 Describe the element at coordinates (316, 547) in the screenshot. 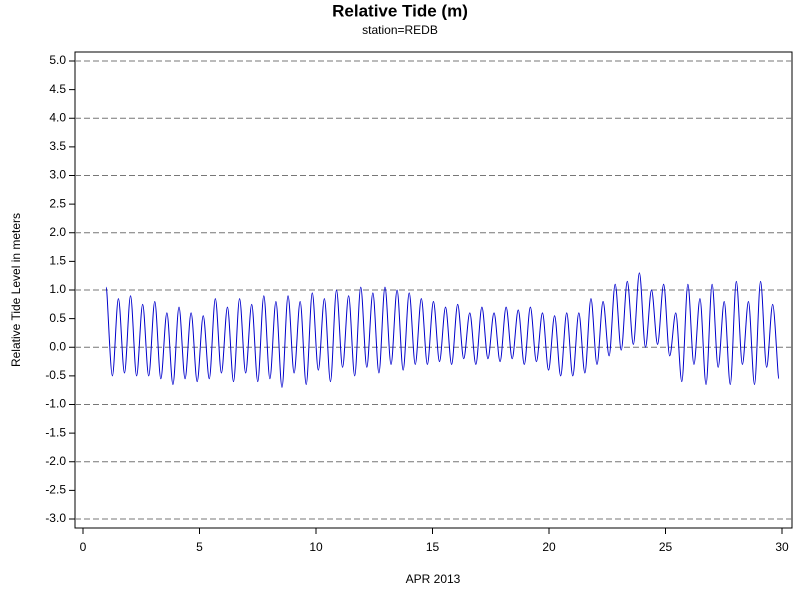

I see `x-tick-label: 10` at that location.